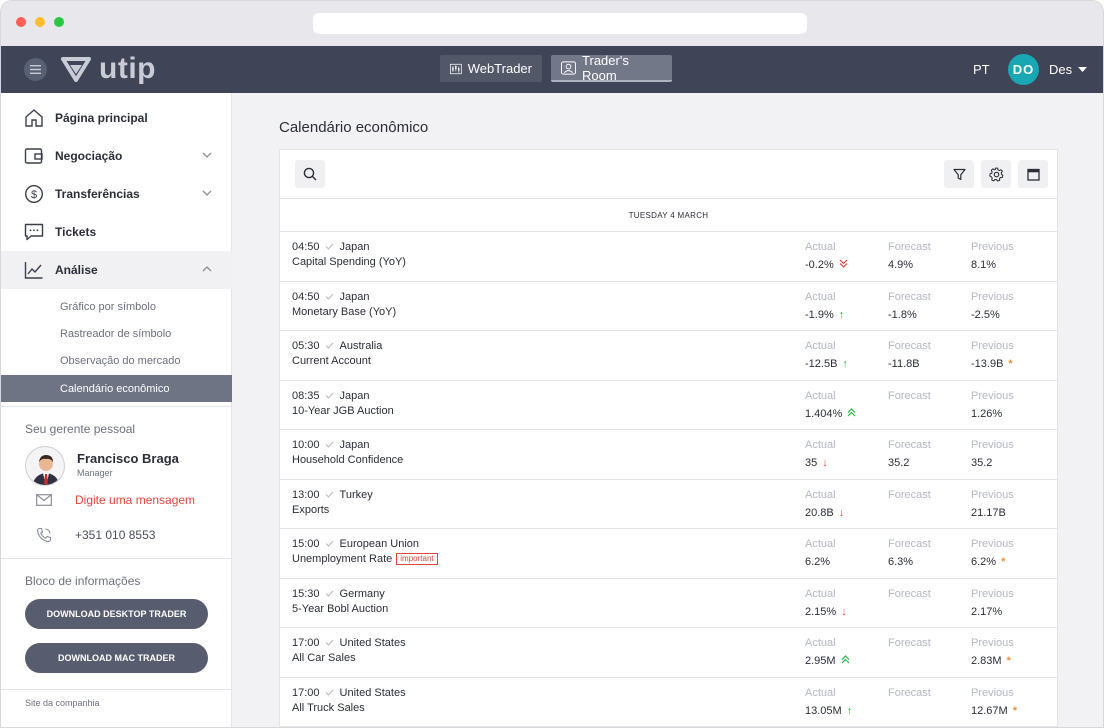 Image resolution: width=1104 pixels, height=728 pixels. What do you see at coordinates (361, 346) in the screenshot?
I see `event-country: Australia` at bounding box center [361, 346].